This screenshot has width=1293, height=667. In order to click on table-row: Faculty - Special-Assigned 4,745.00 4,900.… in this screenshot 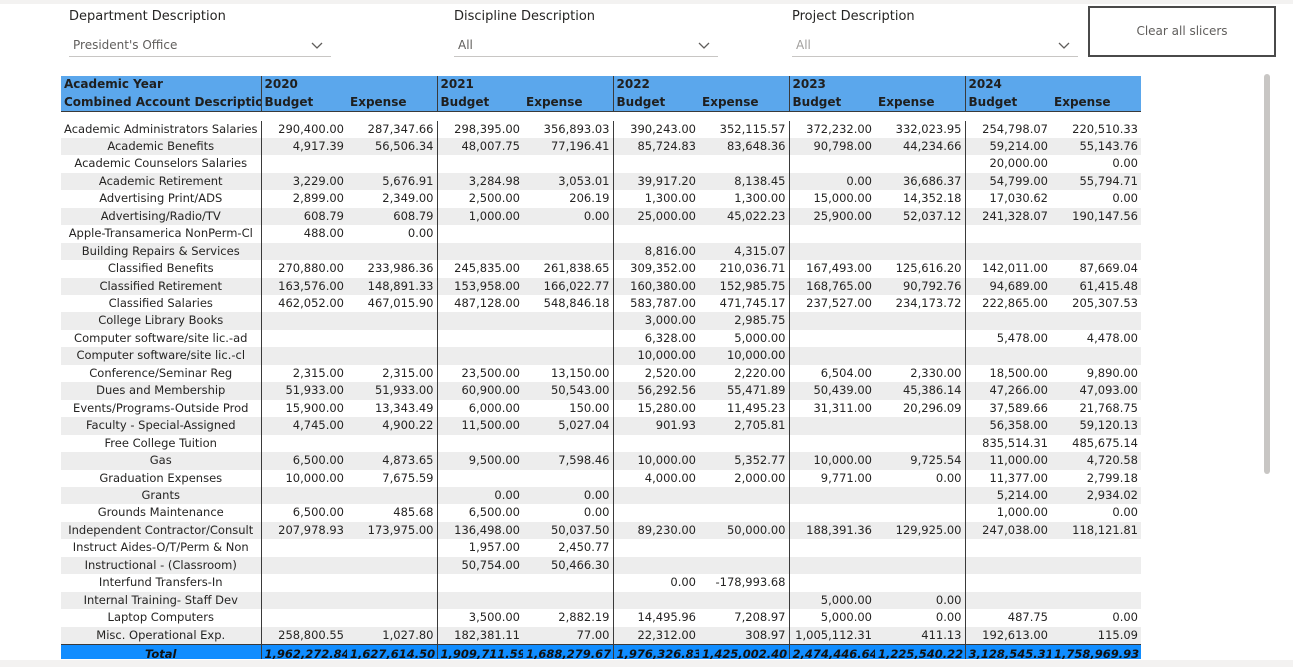, I will do `click(601, 426)`.